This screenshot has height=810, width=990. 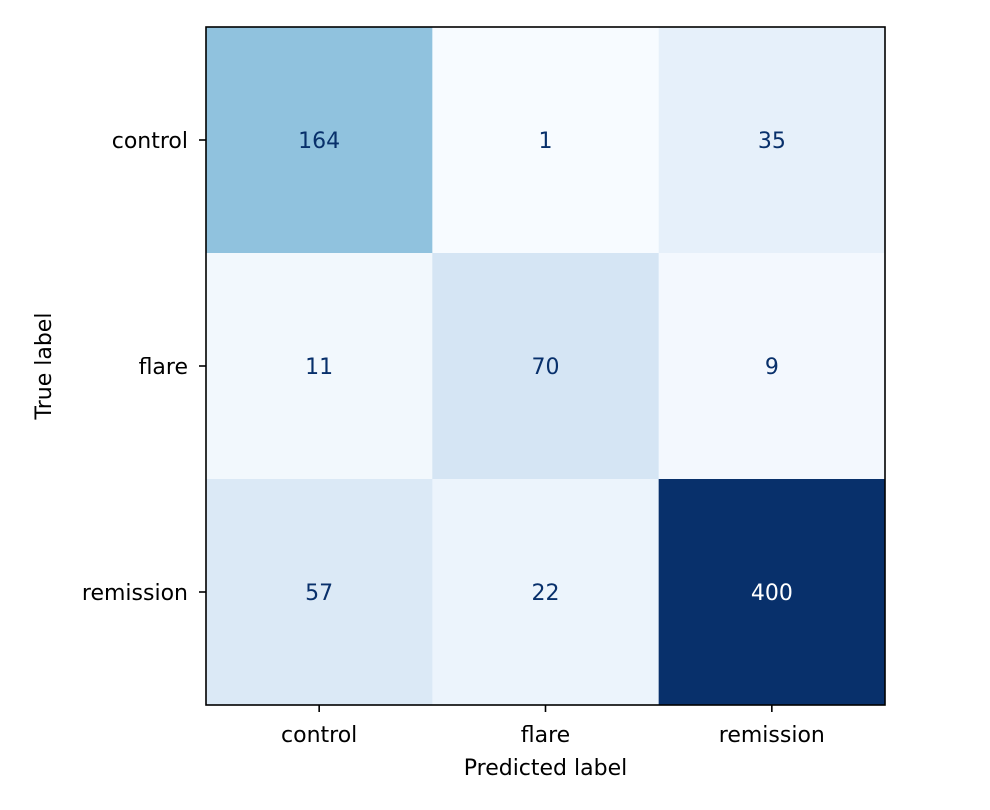 What do you see at coordinates (135, 593) in the screenshot?
I see `y-tick-label: remission` at bounding box center [135, 593].